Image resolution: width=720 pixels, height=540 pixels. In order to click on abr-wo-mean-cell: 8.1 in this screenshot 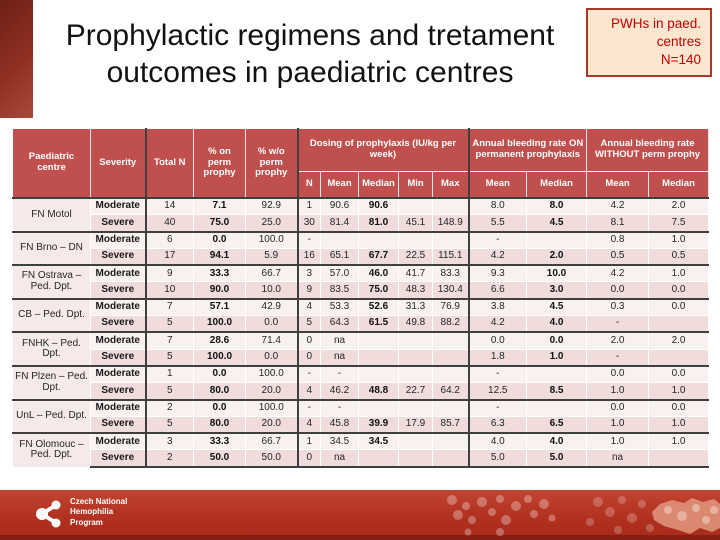, I will do `click(618, 223)`.